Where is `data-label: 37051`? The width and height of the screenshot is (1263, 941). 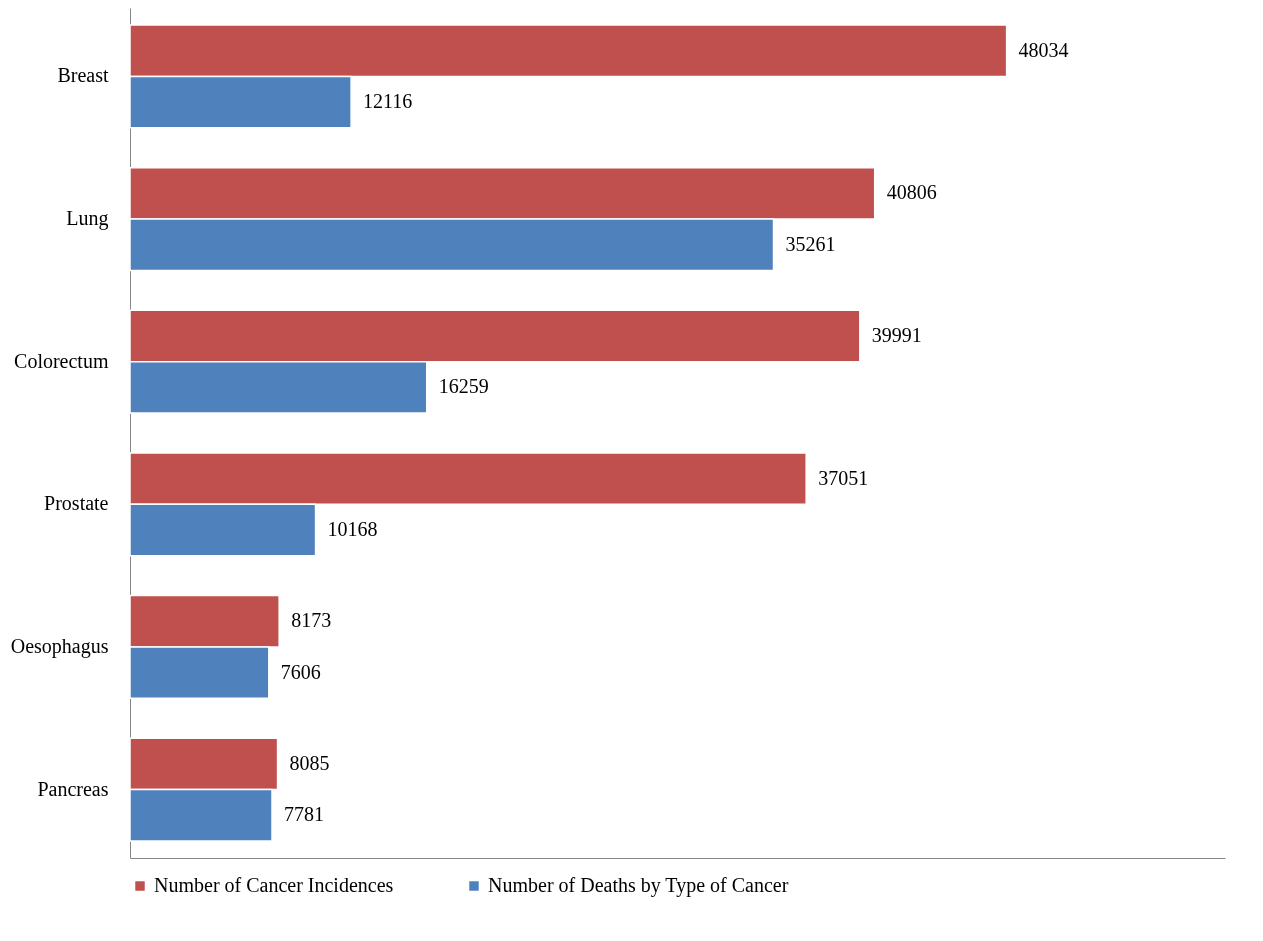 data-label: 37051 is located at coordinates (843, 477).